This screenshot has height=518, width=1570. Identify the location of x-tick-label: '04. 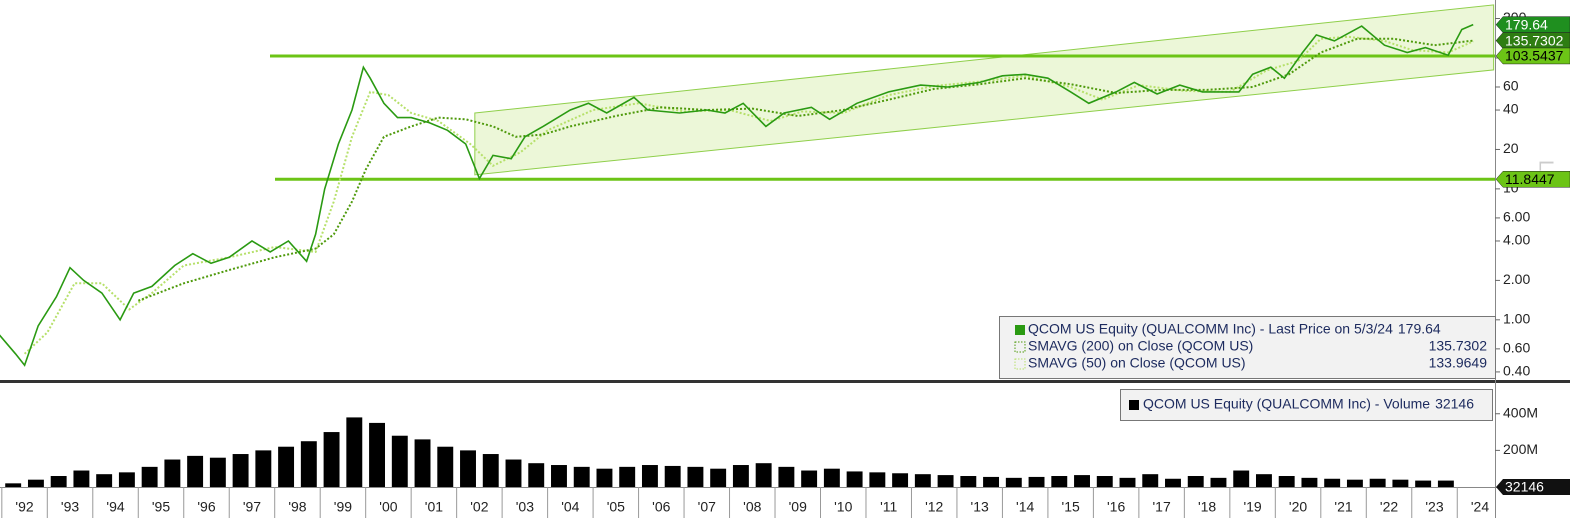
(570, 507).